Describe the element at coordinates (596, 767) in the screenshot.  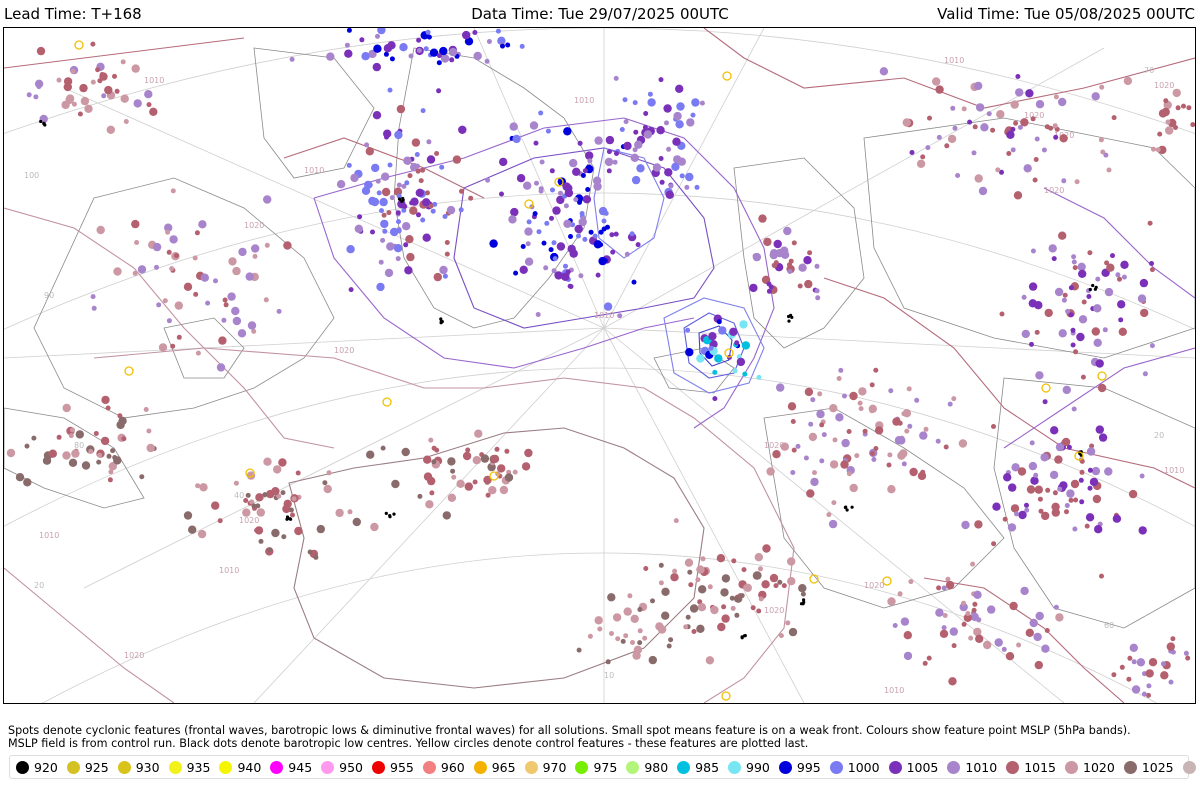
I see `legend-item: 975` at that location.